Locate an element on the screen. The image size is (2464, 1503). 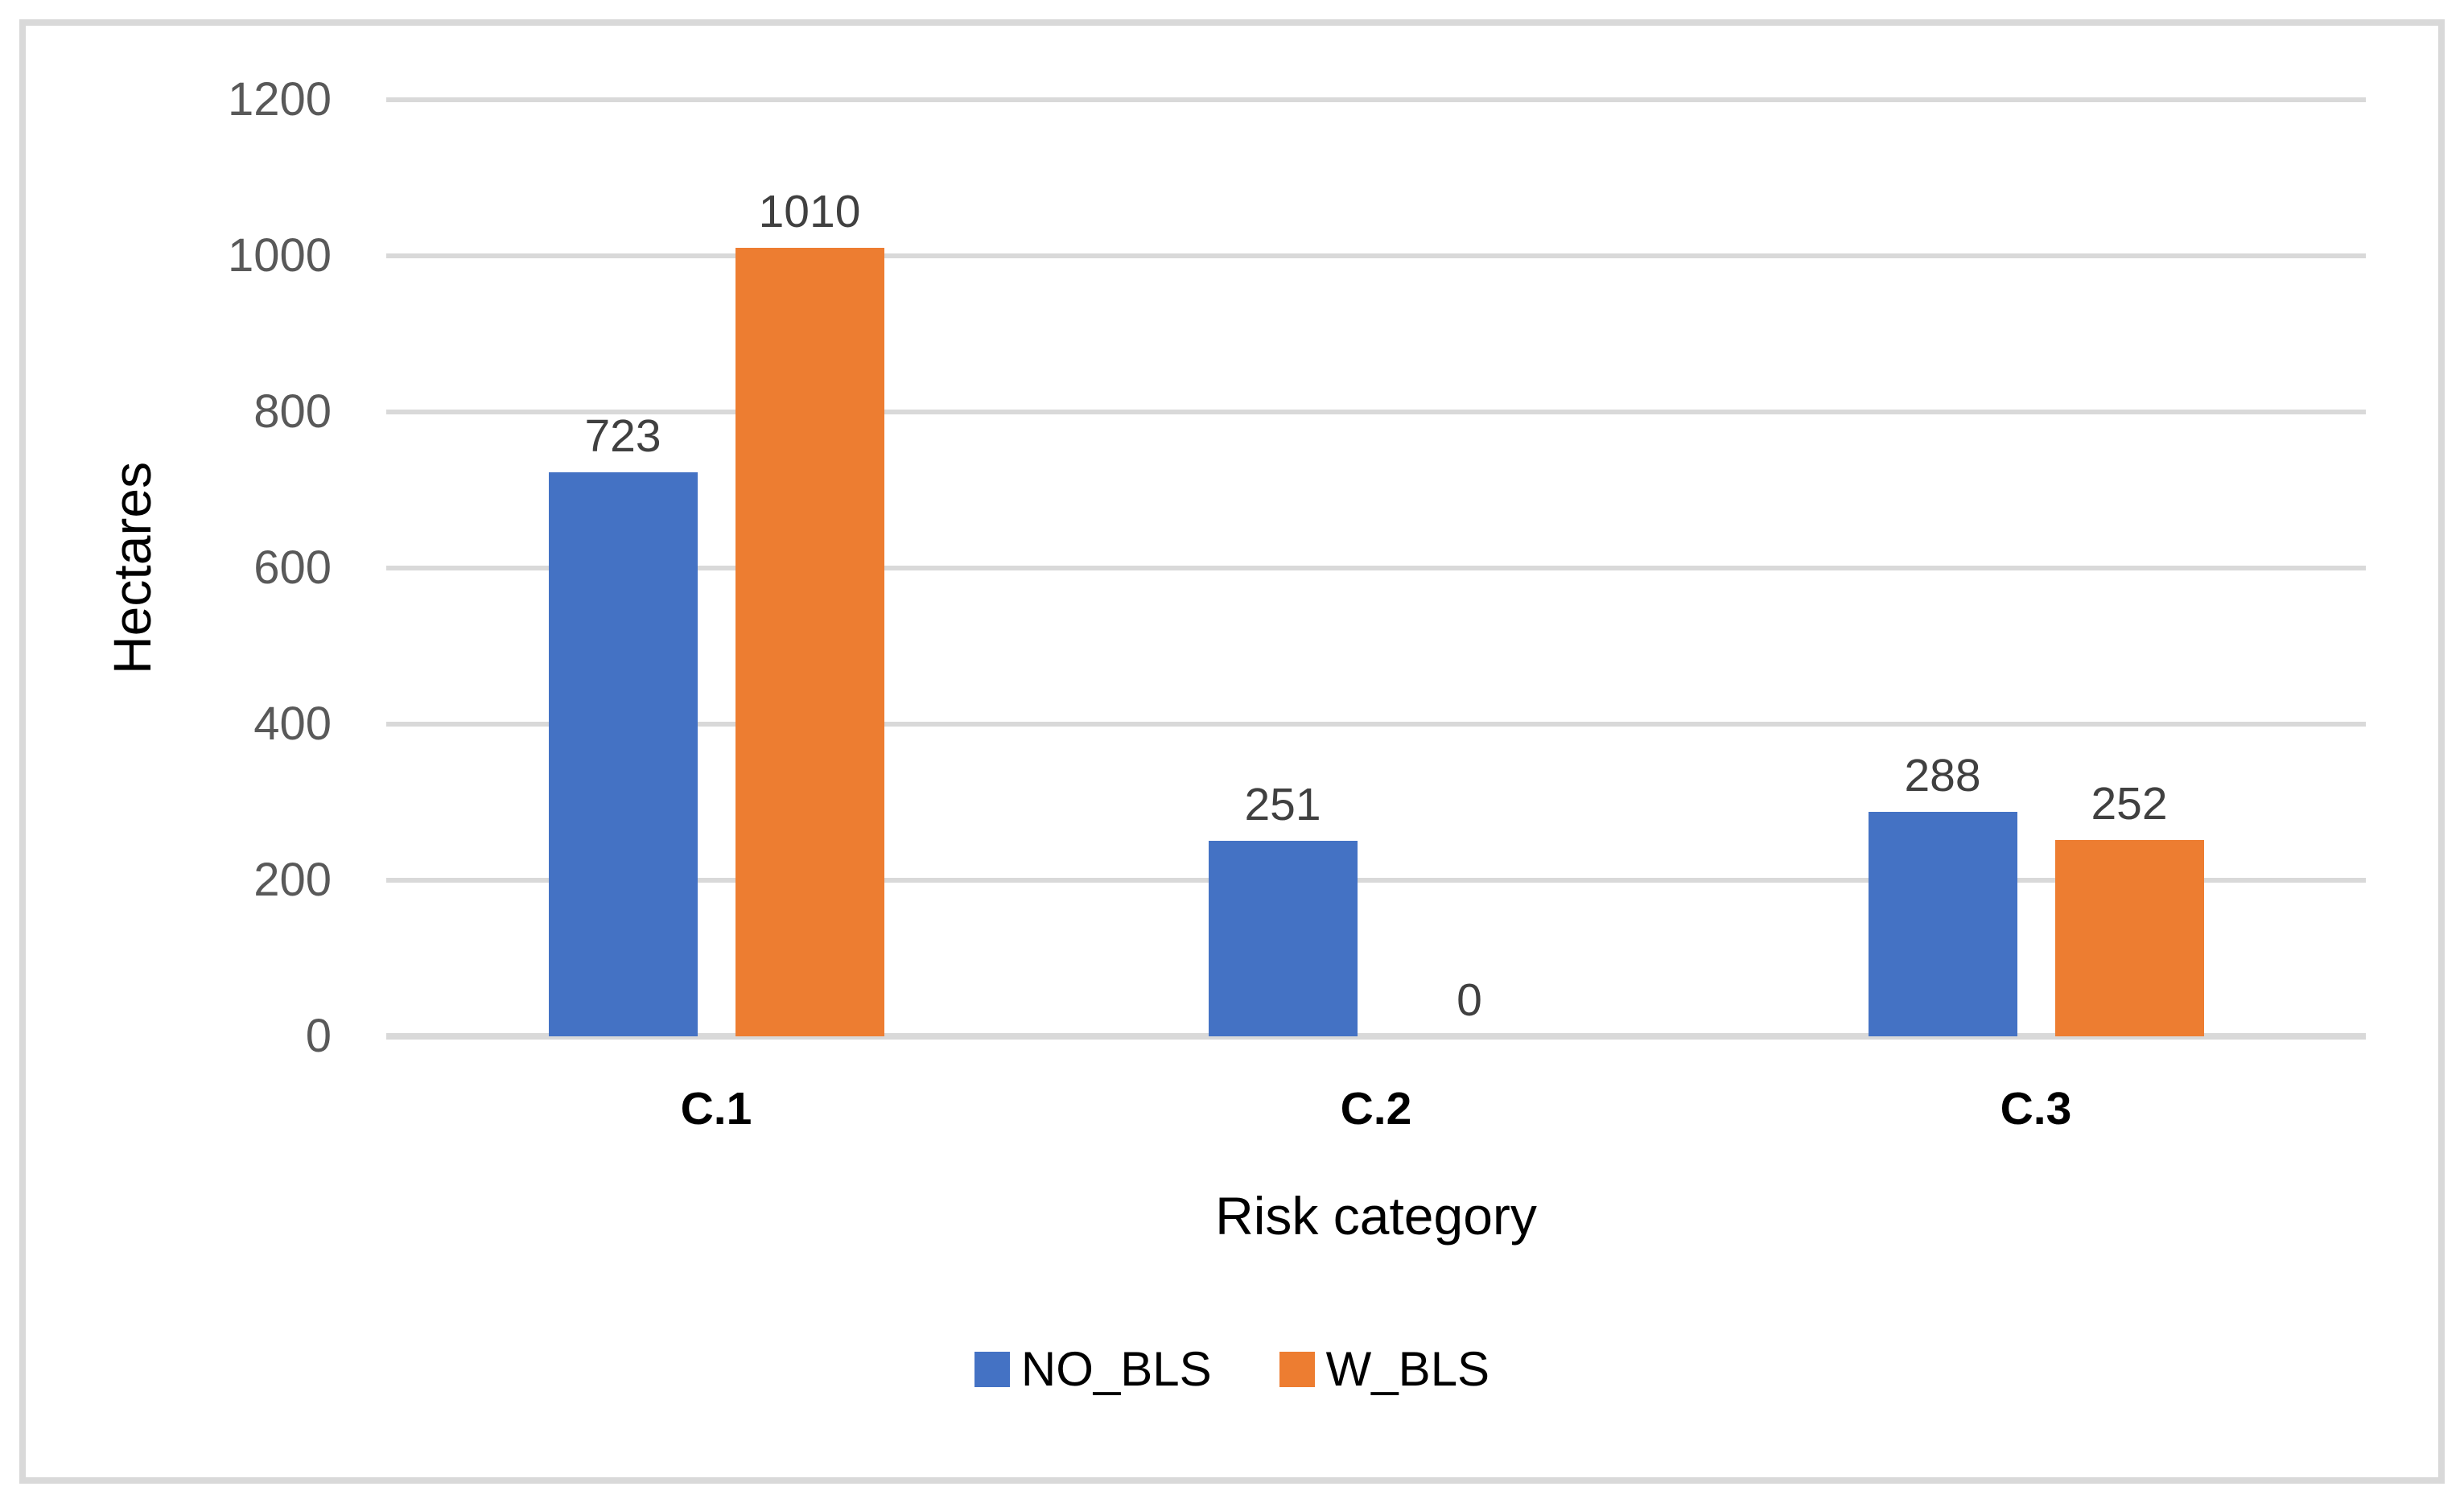
legend-item-W_BLS: W_BLS is located at coordinates (1384, 1369).